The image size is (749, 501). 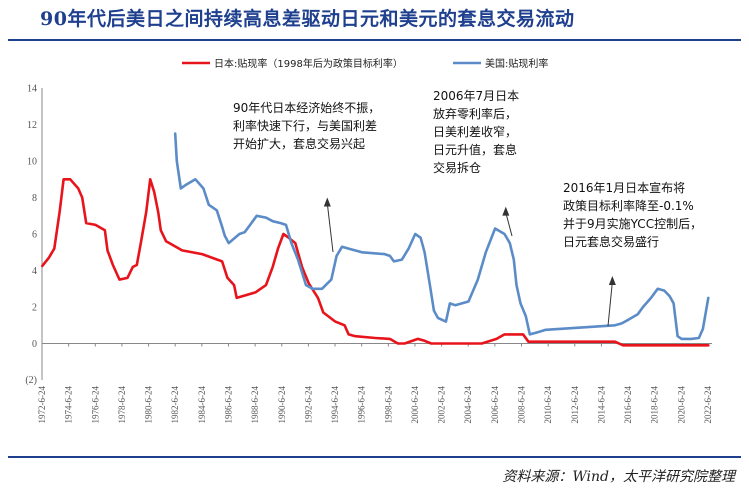 What do you see at coordinates (34, 308) in the screenshot?
I see `y-tick-label: 2` at bounding box center [34, 308].